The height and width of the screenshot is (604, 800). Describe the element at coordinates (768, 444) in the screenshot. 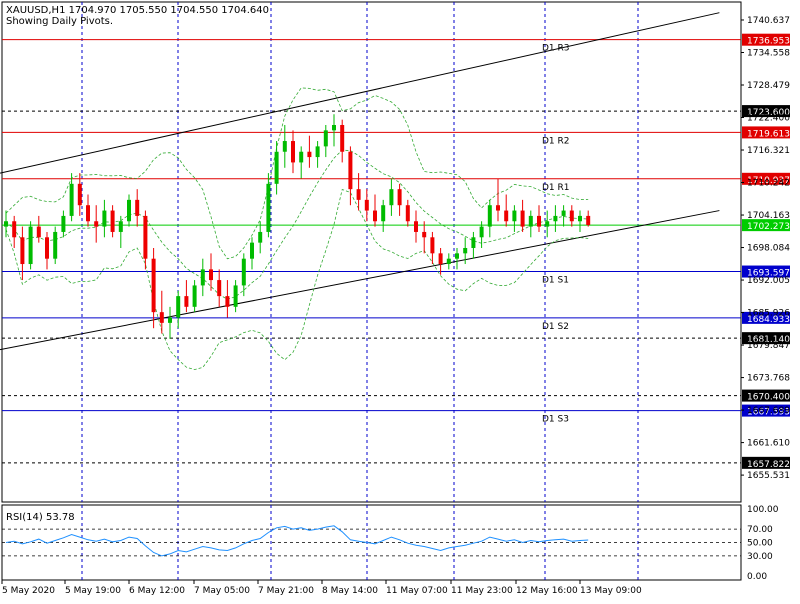

I see `y-tick-label: 1661.610` at that location.